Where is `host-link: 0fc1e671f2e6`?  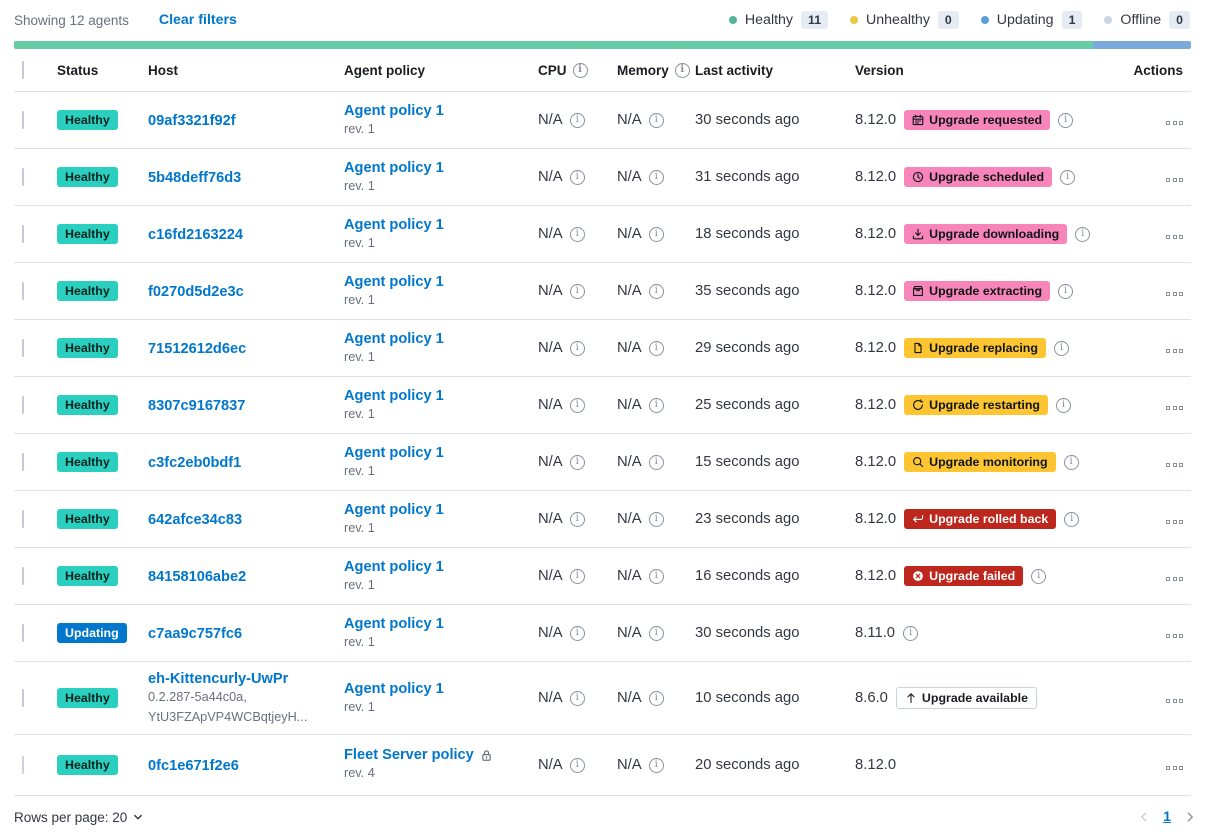
host-link: 0fc1e671f2e6 is located at coordinates (193, 765).